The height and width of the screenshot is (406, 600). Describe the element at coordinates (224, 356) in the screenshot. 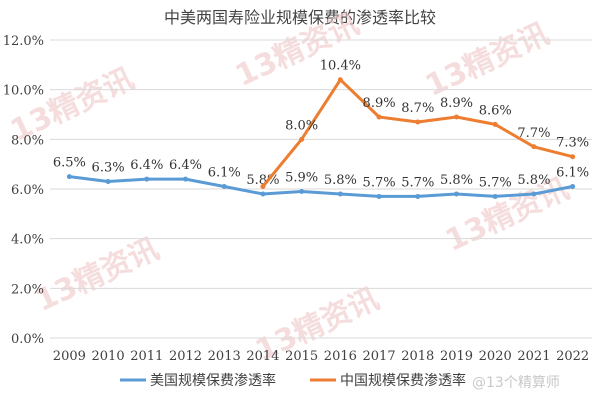

I see `x-tick-label: 2013` at that location.